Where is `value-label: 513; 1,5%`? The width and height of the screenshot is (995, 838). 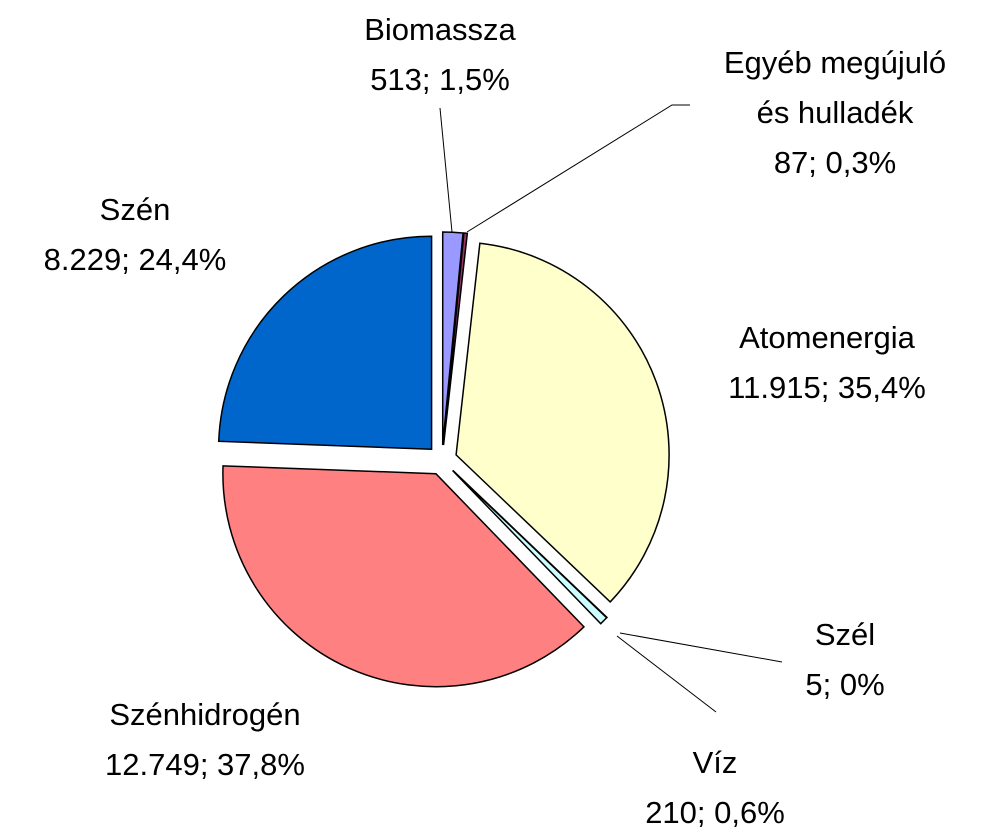
value-label: 513; 1,5% is located at coordinates (440, 79).